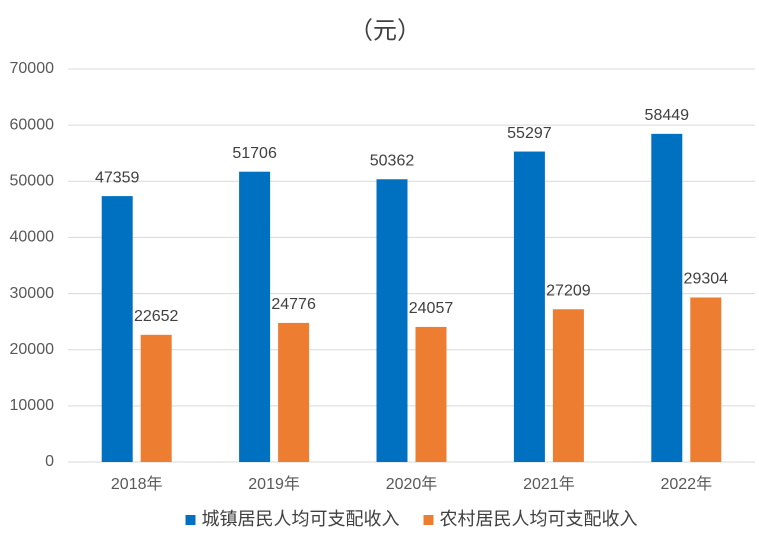  I want to click on value-label: 24057, so click(431, 308).